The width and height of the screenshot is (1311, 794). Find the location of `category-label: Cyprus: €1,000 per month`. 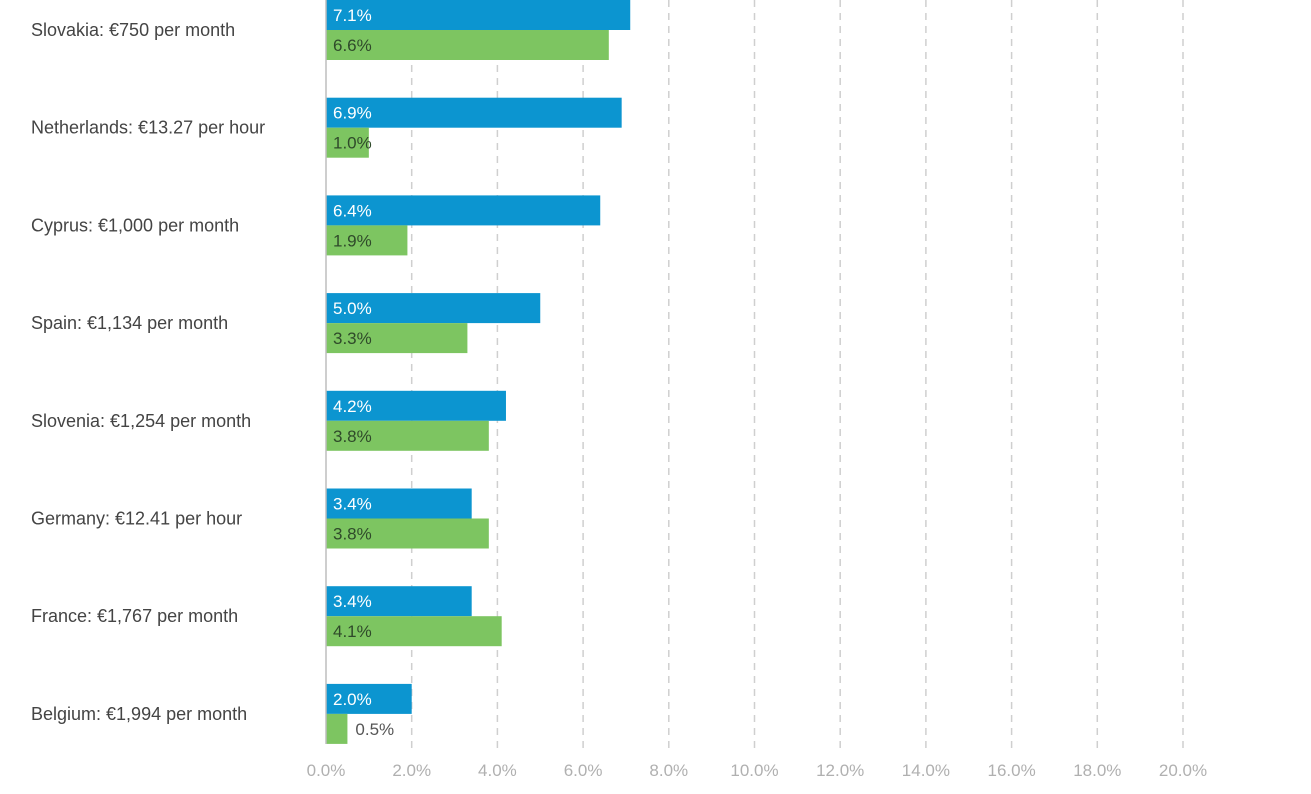

category-label: Cyprus: €1,000 per month is located at coordinates (135, 225).